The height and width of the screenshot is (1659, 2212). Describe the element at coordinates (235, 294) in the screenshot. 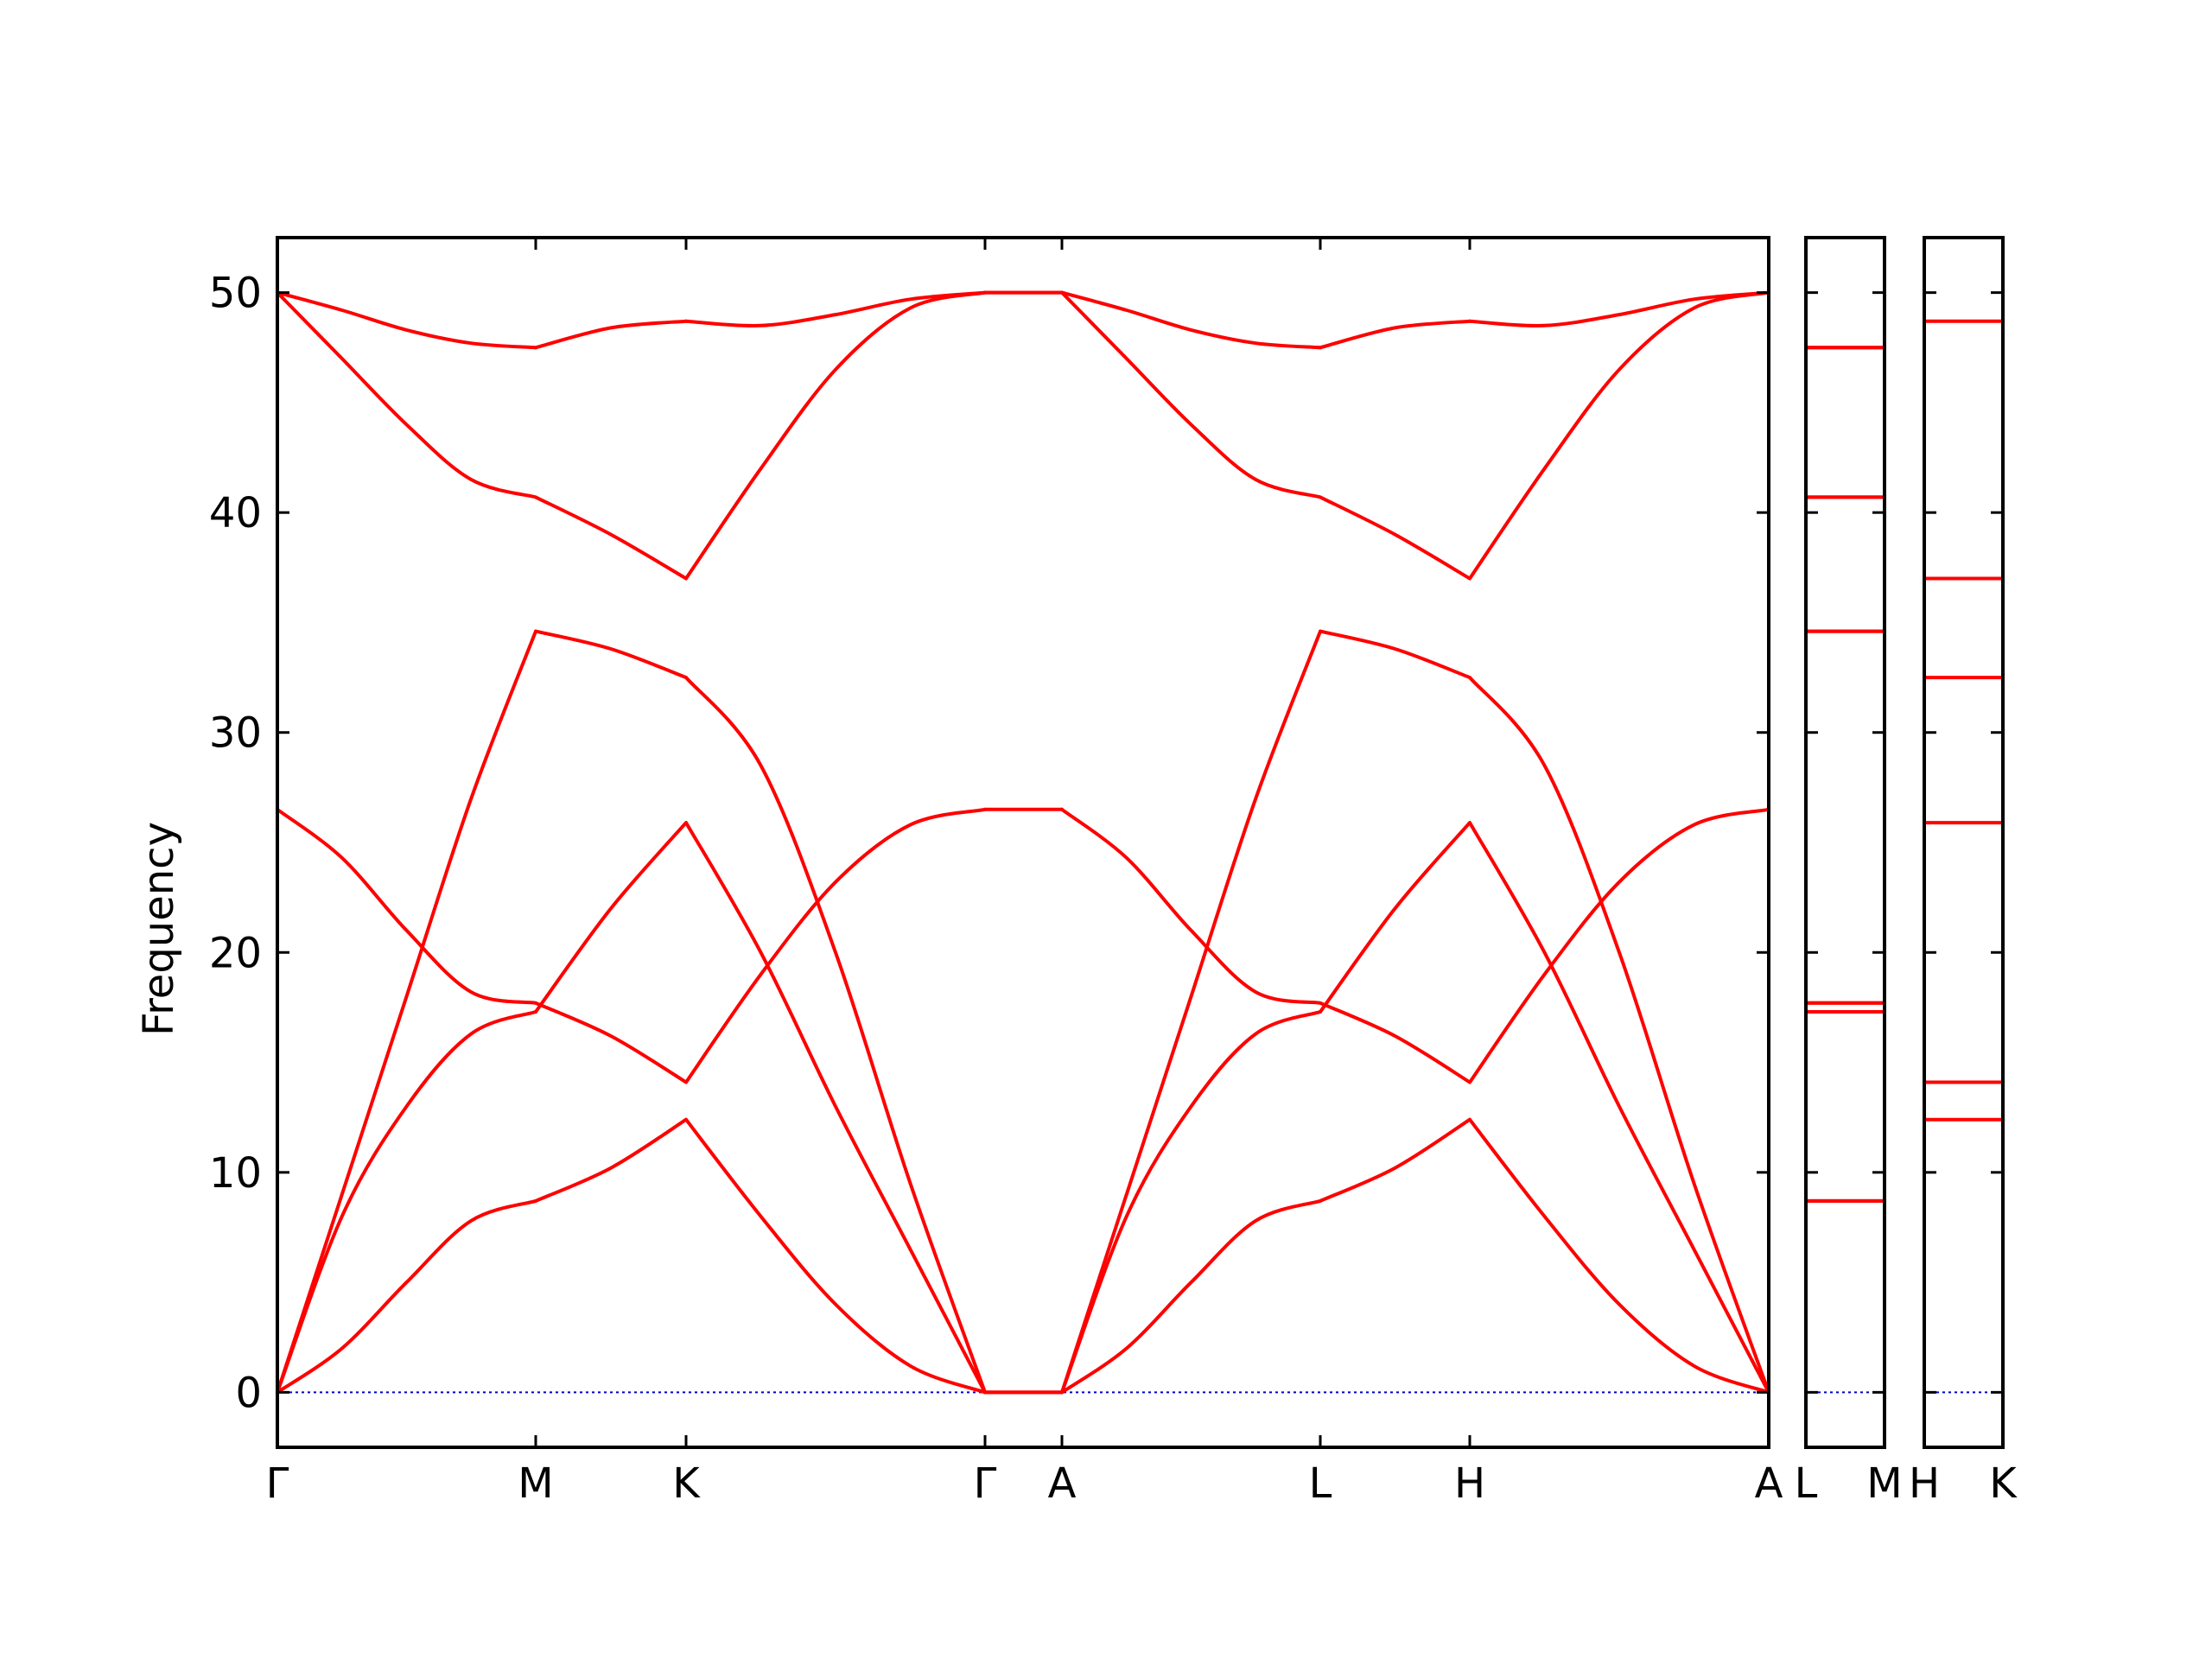

I see `y-tick-label: 50` at that location.